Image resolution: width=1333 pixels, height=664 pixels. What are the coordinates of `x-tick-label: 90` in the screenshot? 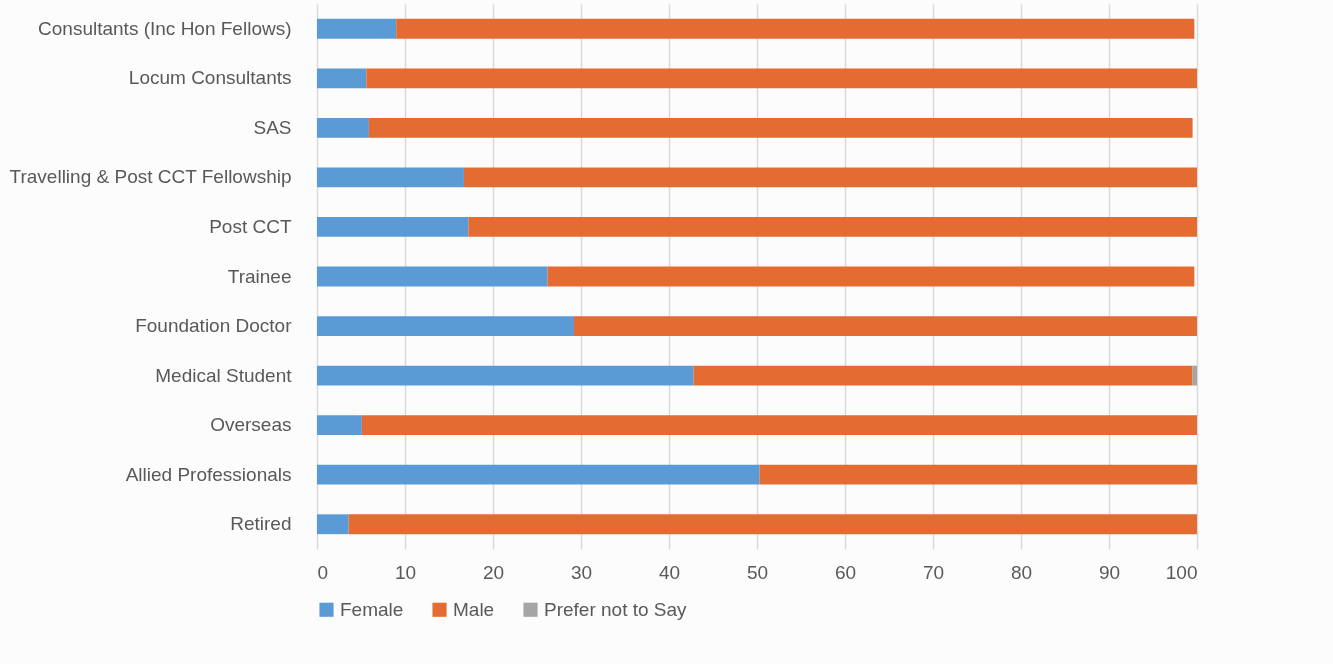 It's located at (1109, 572).